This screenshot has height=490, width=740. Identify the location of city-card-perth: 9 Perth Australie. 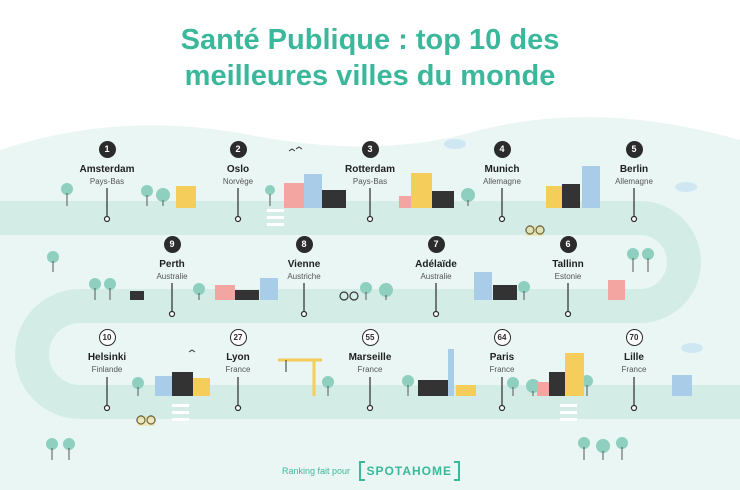
(172, 259).